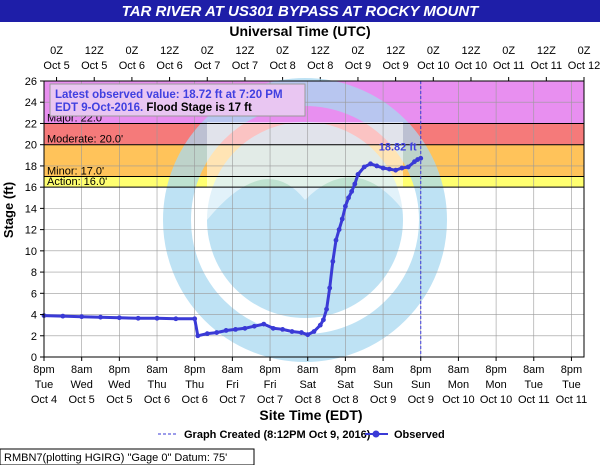 The width and height of the screenshot is (600, 465). Describe the element at coordinates (299, 31) in the screenshot. I see `top-axis-title: Universal Time (UTC)` at that location.